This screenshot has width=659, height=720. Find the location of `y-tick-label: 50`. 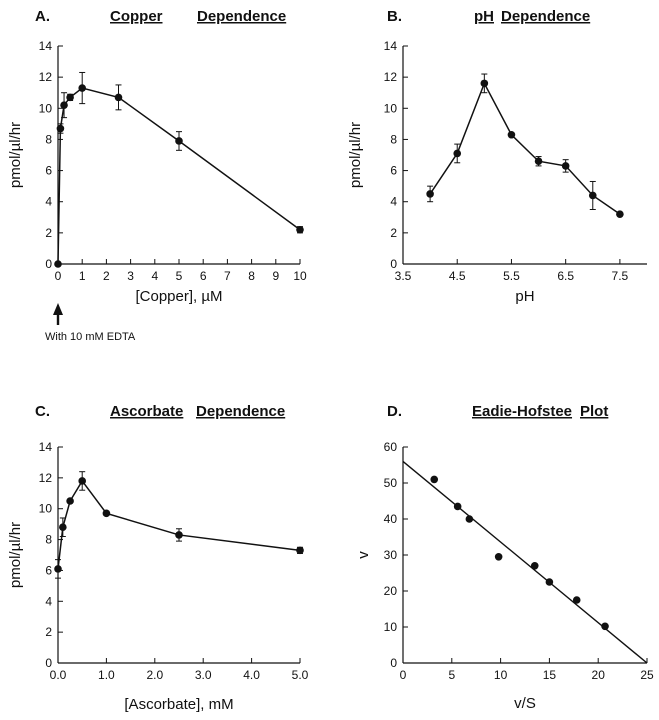

y-tick-label: 50 is located at coordinates (391, 483).